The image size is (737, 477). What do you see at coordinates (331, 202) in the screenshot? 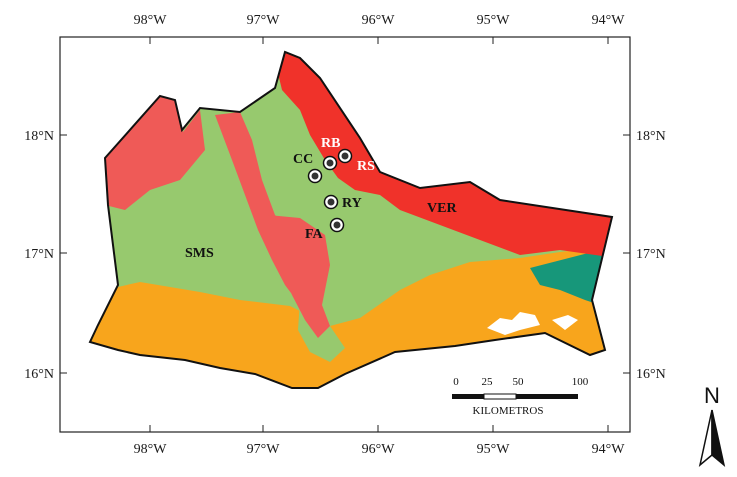
I see `site-marker-ry` at bounding box center [331, 202].